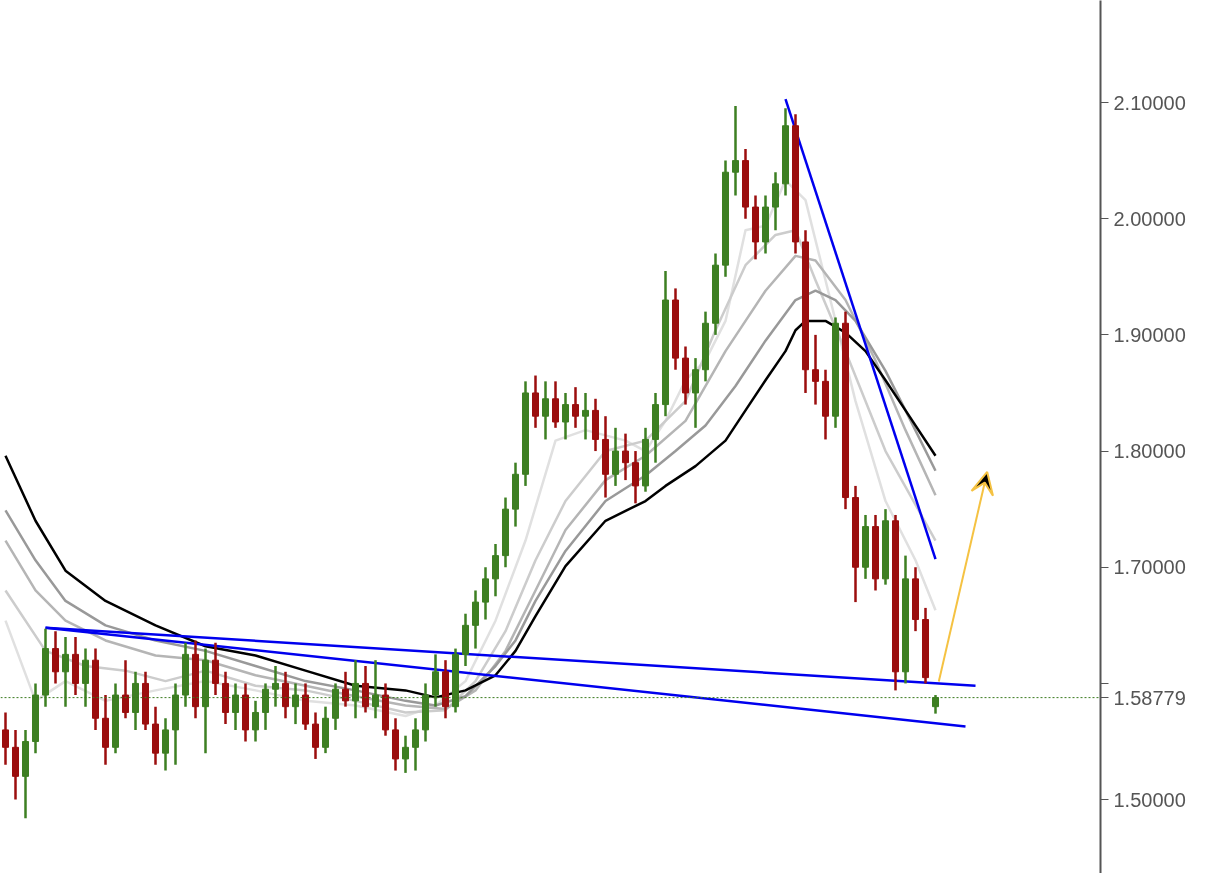  What do you see at coordinates (1149, 697) in the screenshot?
I see `ref-line-label: 1.58779` at bounding box center [1149, 697].